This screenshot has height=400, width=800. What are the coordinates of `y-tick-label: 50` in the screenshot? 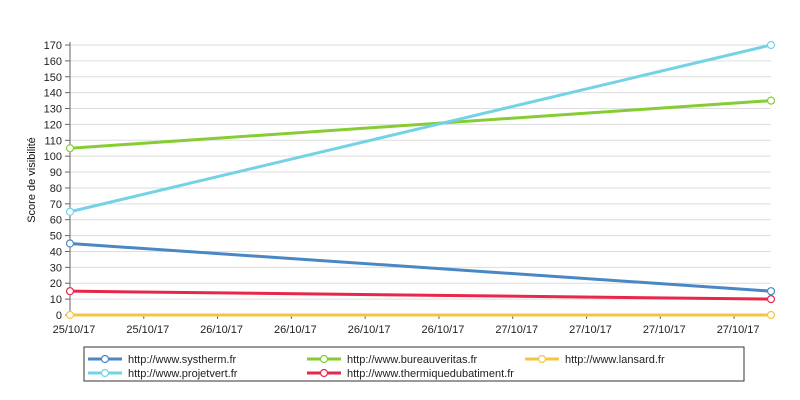 It's located at (56, 237).